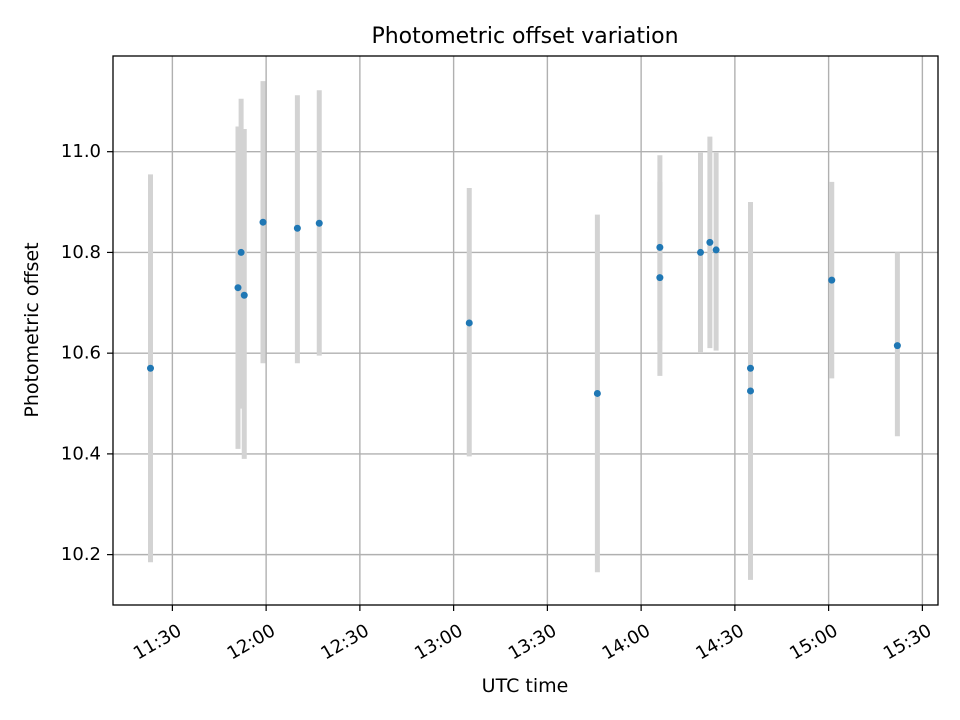 The height and width of the screenshot is (720, 960). I want to click on x-axis-label: UTC time, so click(525, 686).